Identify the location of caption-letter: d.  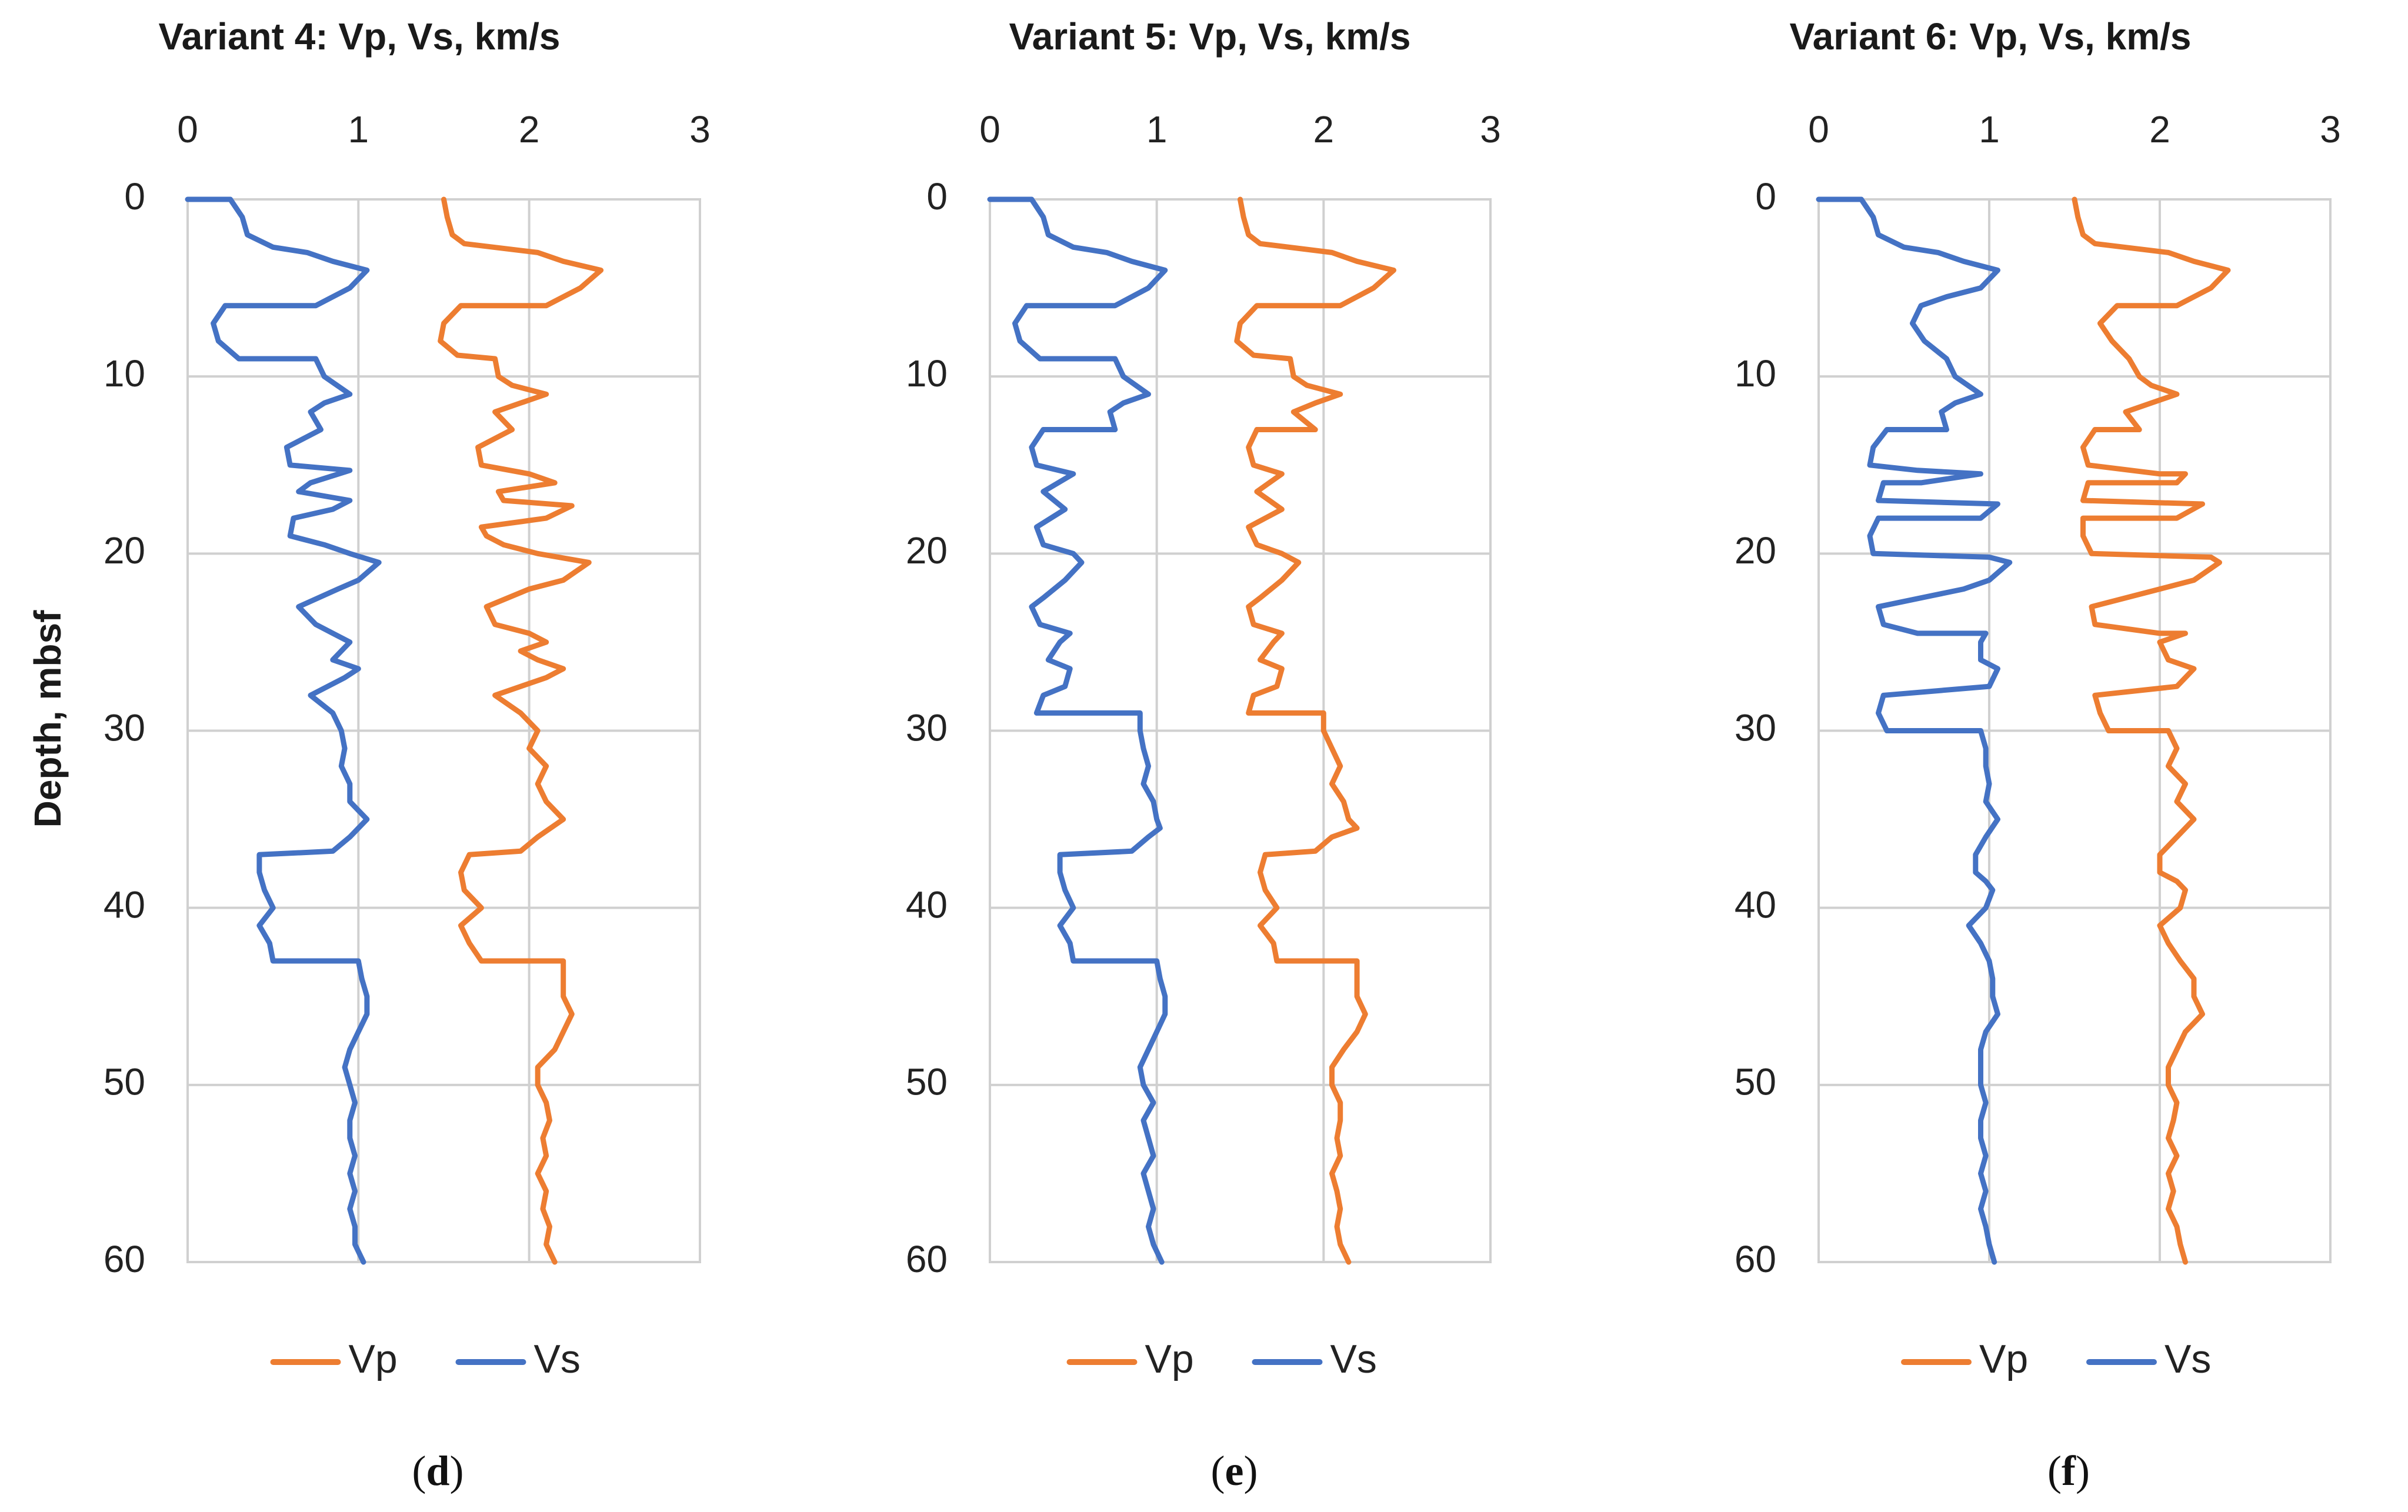
(437, 1470).